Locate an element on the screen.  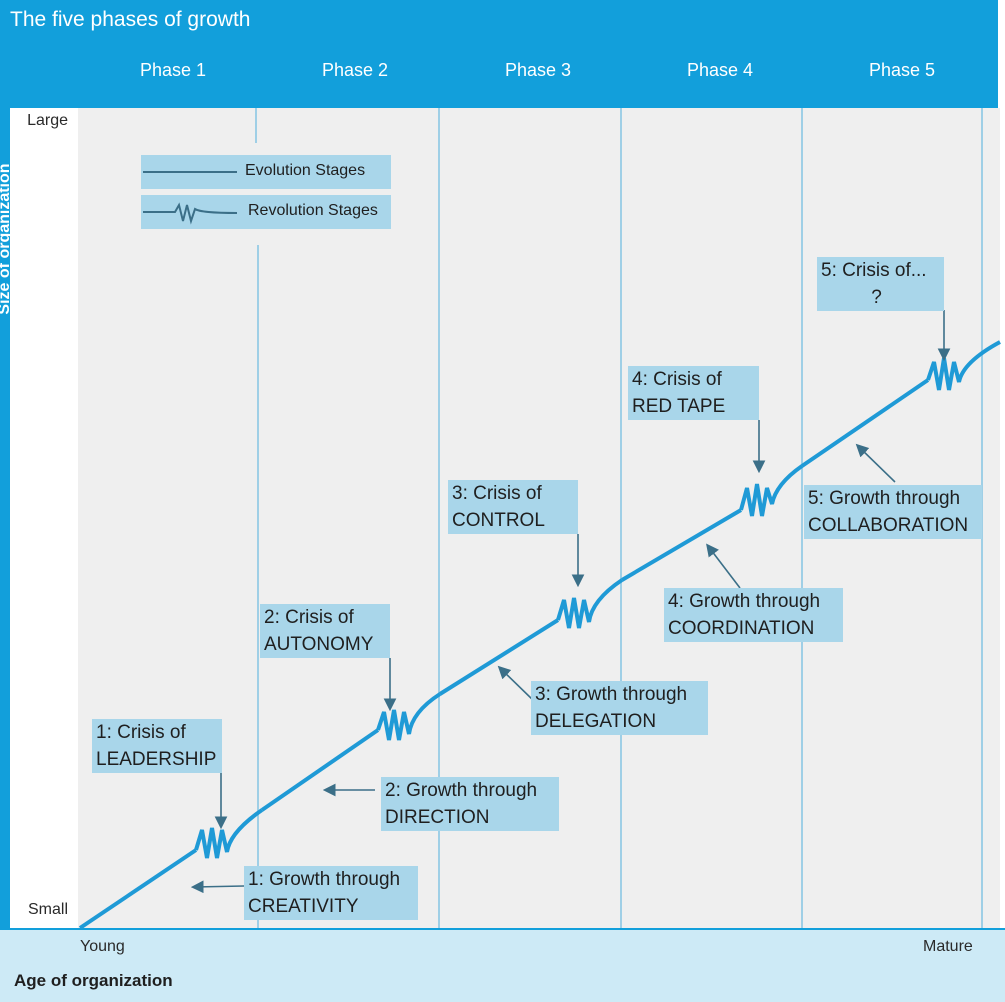
crisis-3-line2: CONTROL is located at coordinates (498, 520).